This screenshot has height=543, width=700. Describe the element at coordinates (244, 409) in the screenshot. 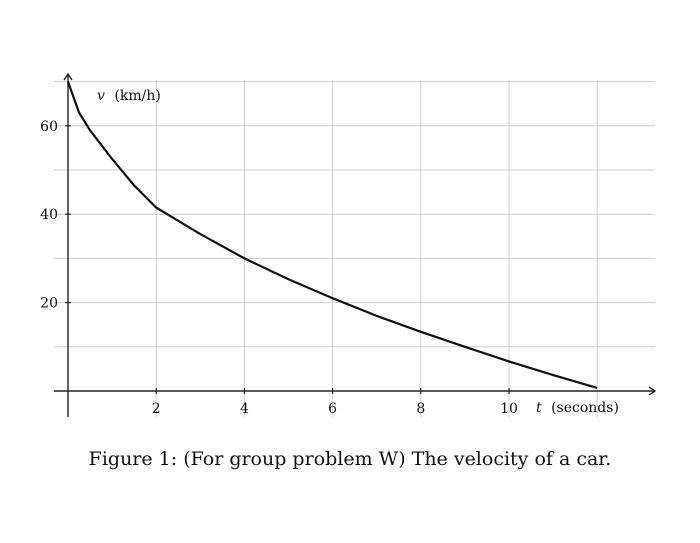

I see `x-tick-label-4: 4` at that location.